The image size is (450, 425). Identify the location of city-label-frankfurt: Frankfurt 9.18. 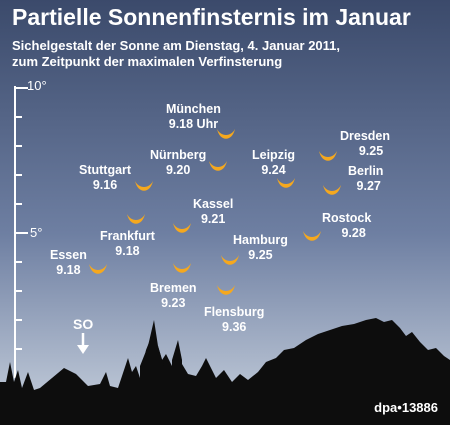
(127, 244).